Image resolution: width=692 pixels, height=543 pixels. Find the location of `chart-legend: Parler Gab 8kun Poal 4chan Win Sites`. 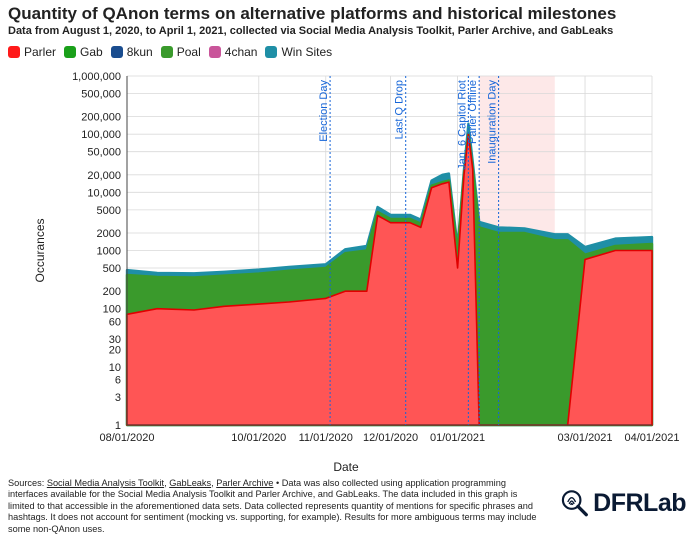

chart-legend: Parler Gab 8kun Poal 4chan Win Sites is located at coordinates (174, 52).